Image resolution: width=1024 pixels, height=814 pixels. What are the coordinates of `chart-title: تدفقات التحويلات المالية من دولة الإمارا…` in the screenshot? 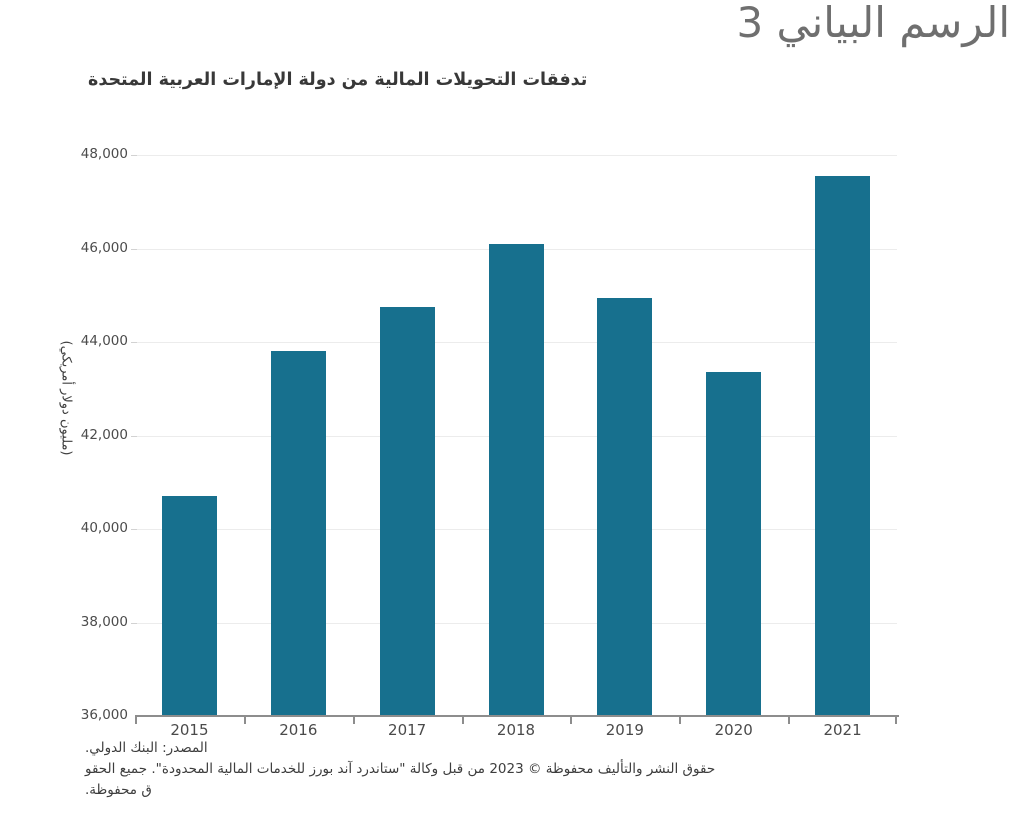 It's located at (338, 80).